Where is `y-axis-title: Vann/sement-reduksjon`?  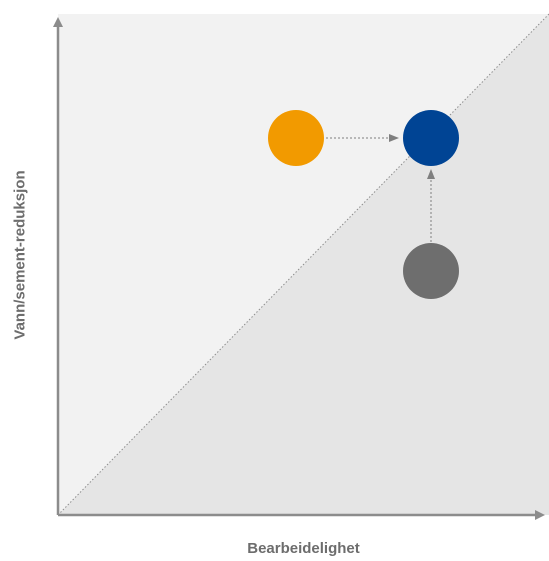 y-axis-title: Vann/sement-reduksjon is located at coordinates (20, 255).